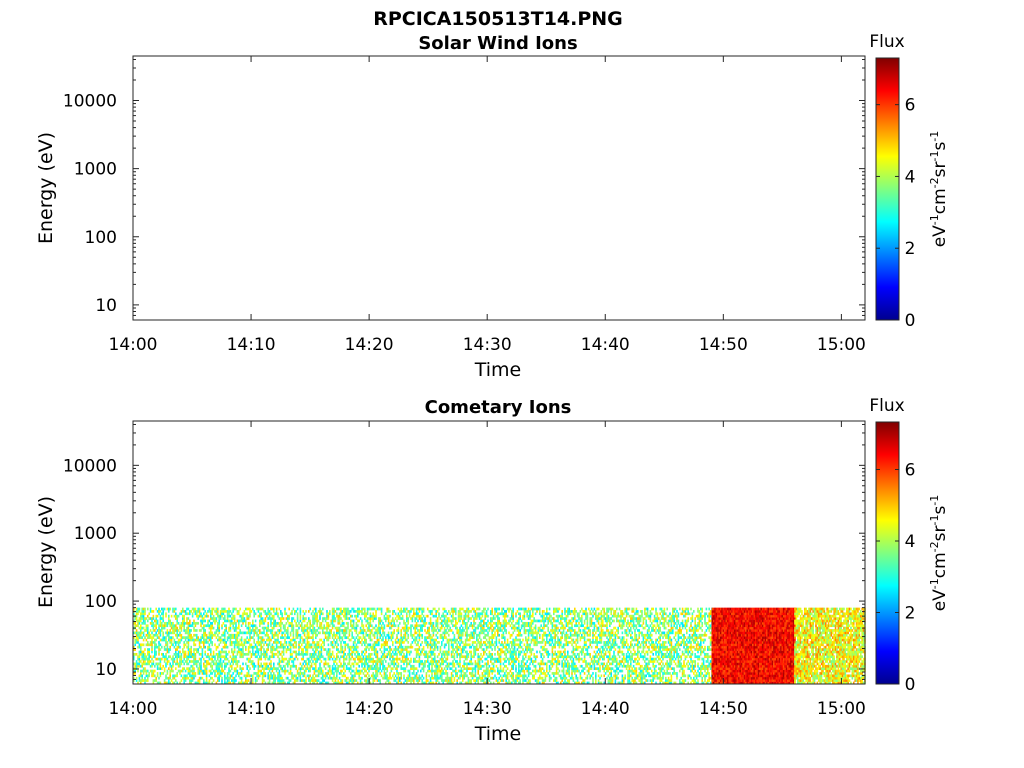  I want to click on figure-title: RPCICA150513T14.PNG, so click(498, 19).